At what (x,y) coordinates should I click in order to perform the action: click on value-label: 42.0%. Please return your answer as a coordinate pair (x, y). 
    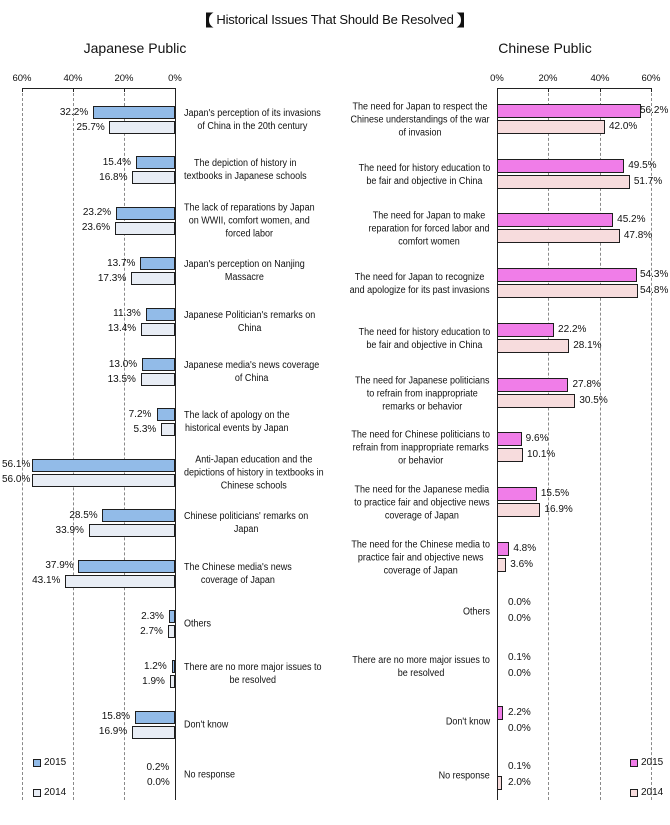
    Looking at the image, I should click on (623, 126).